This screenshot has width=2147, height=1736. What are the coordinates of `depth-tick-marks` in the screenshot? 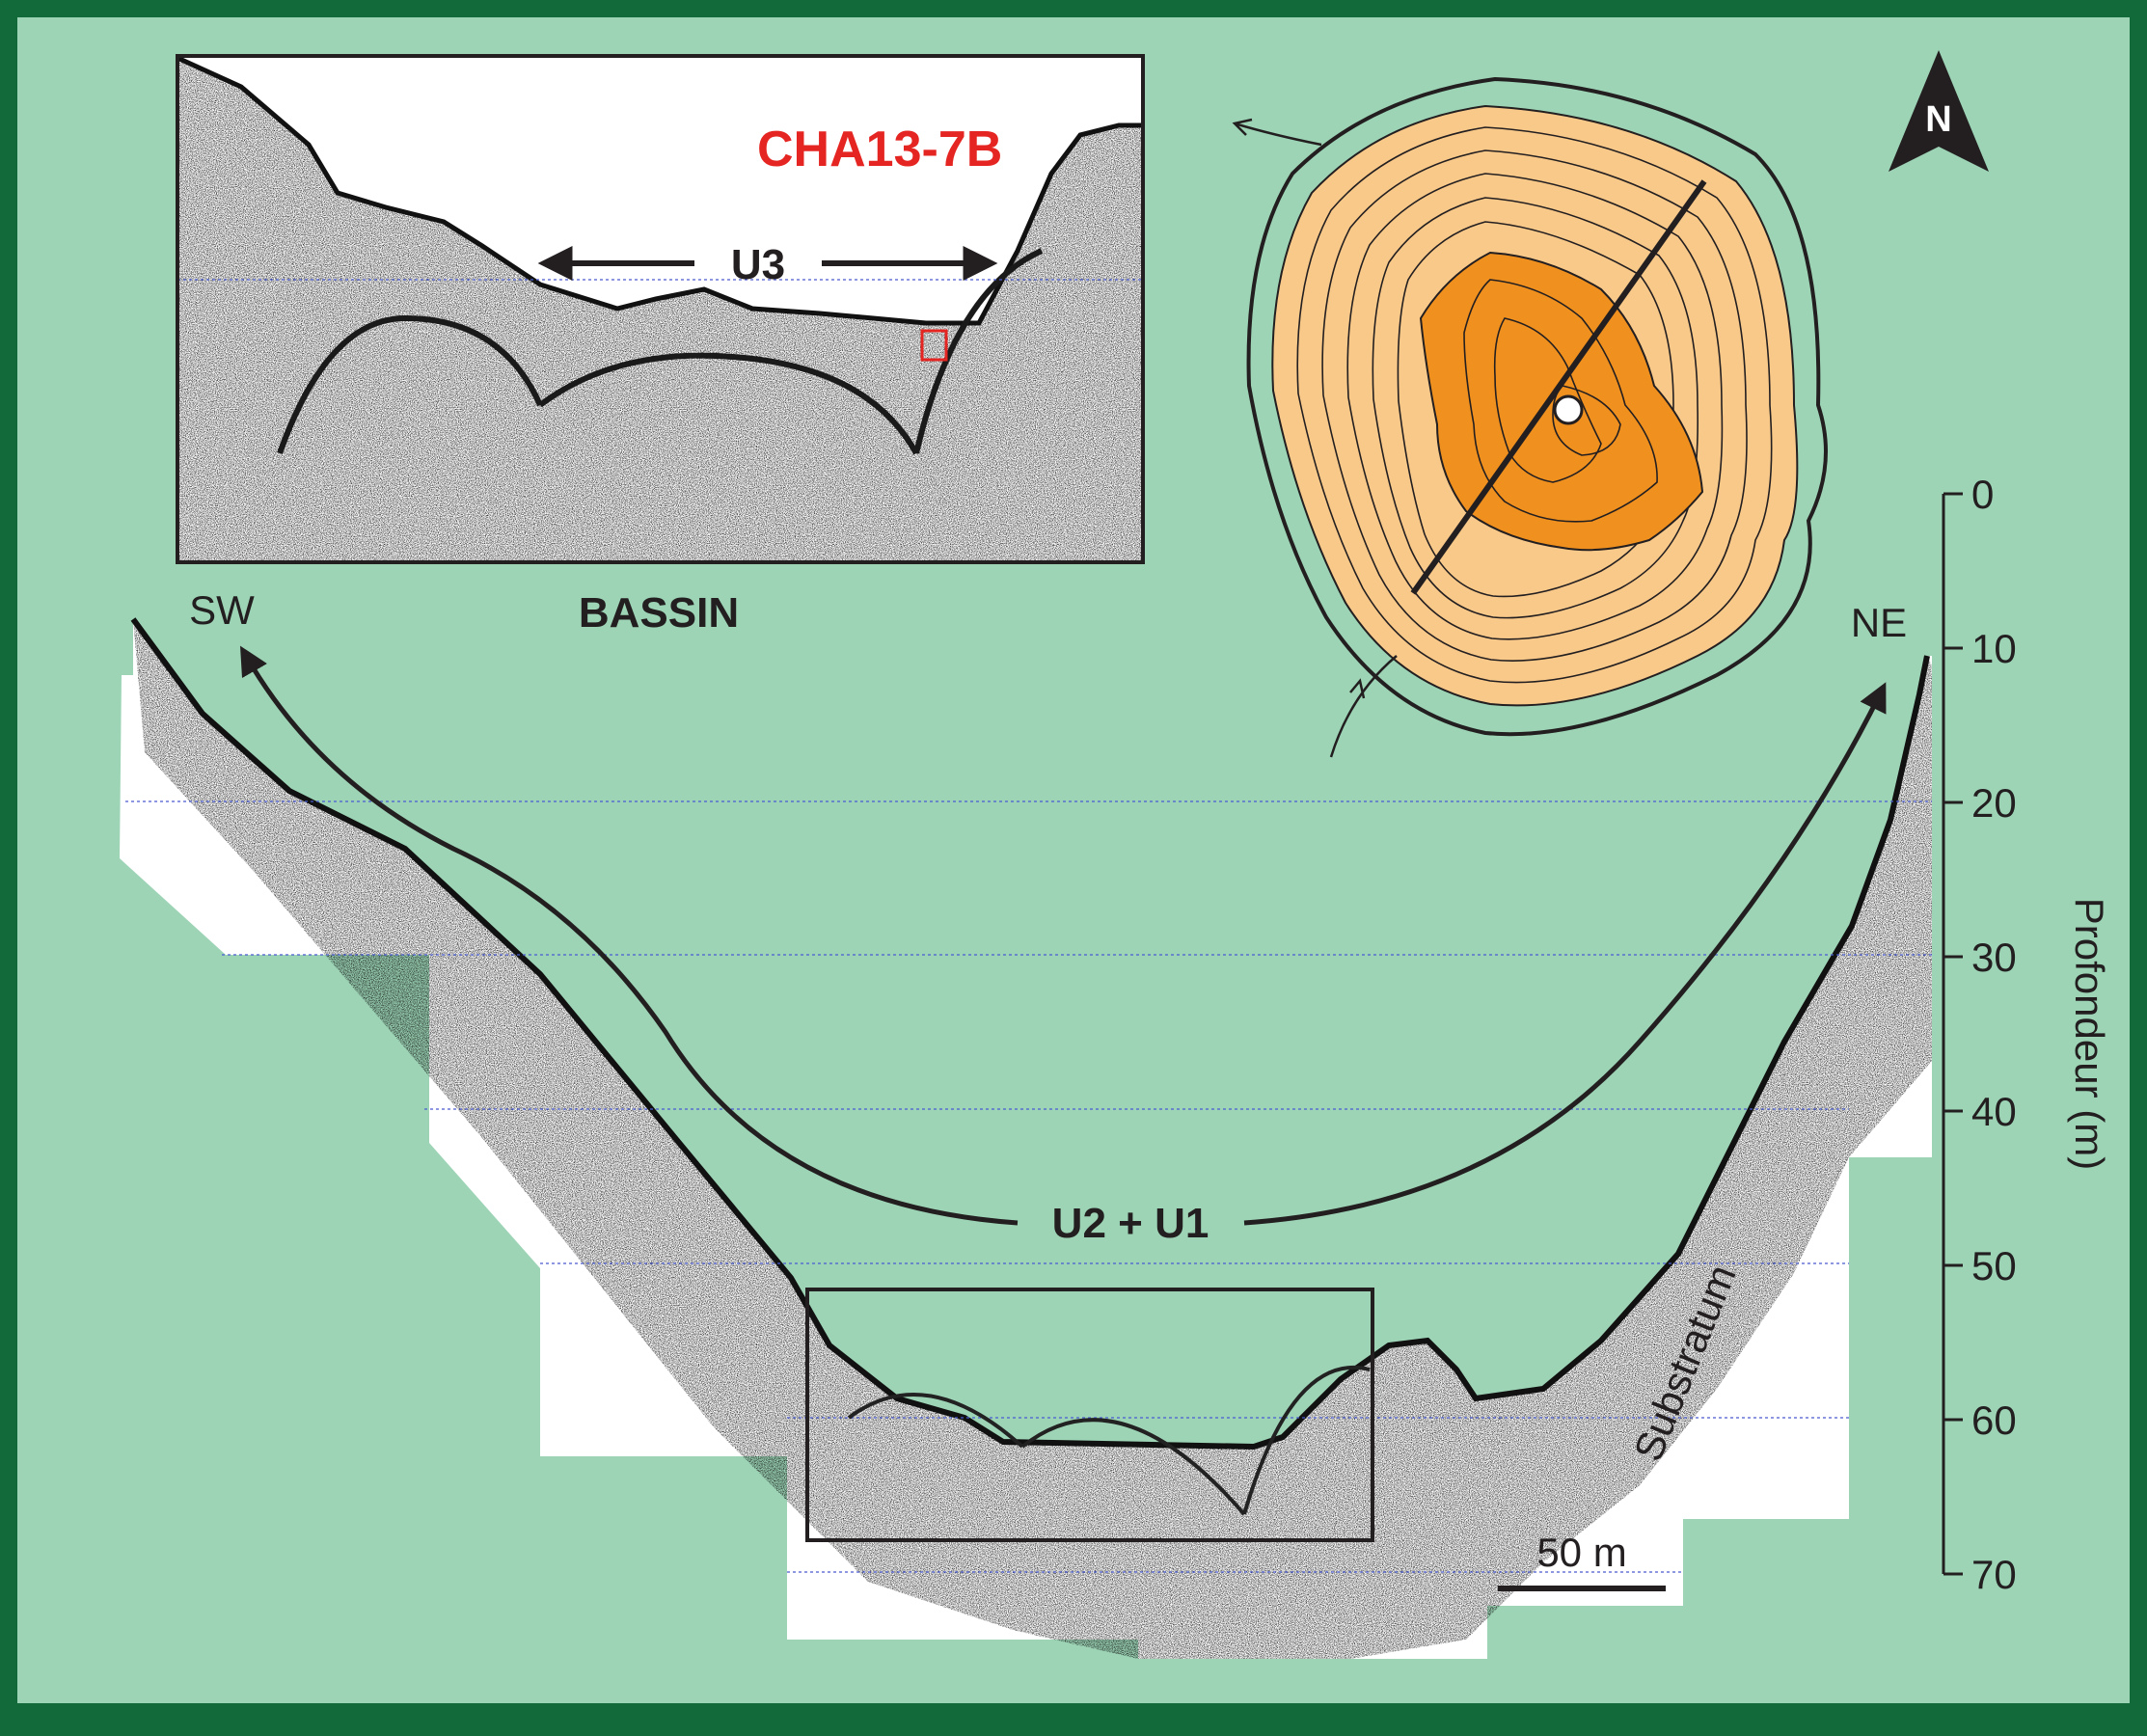 It's located at (1953, 1034).